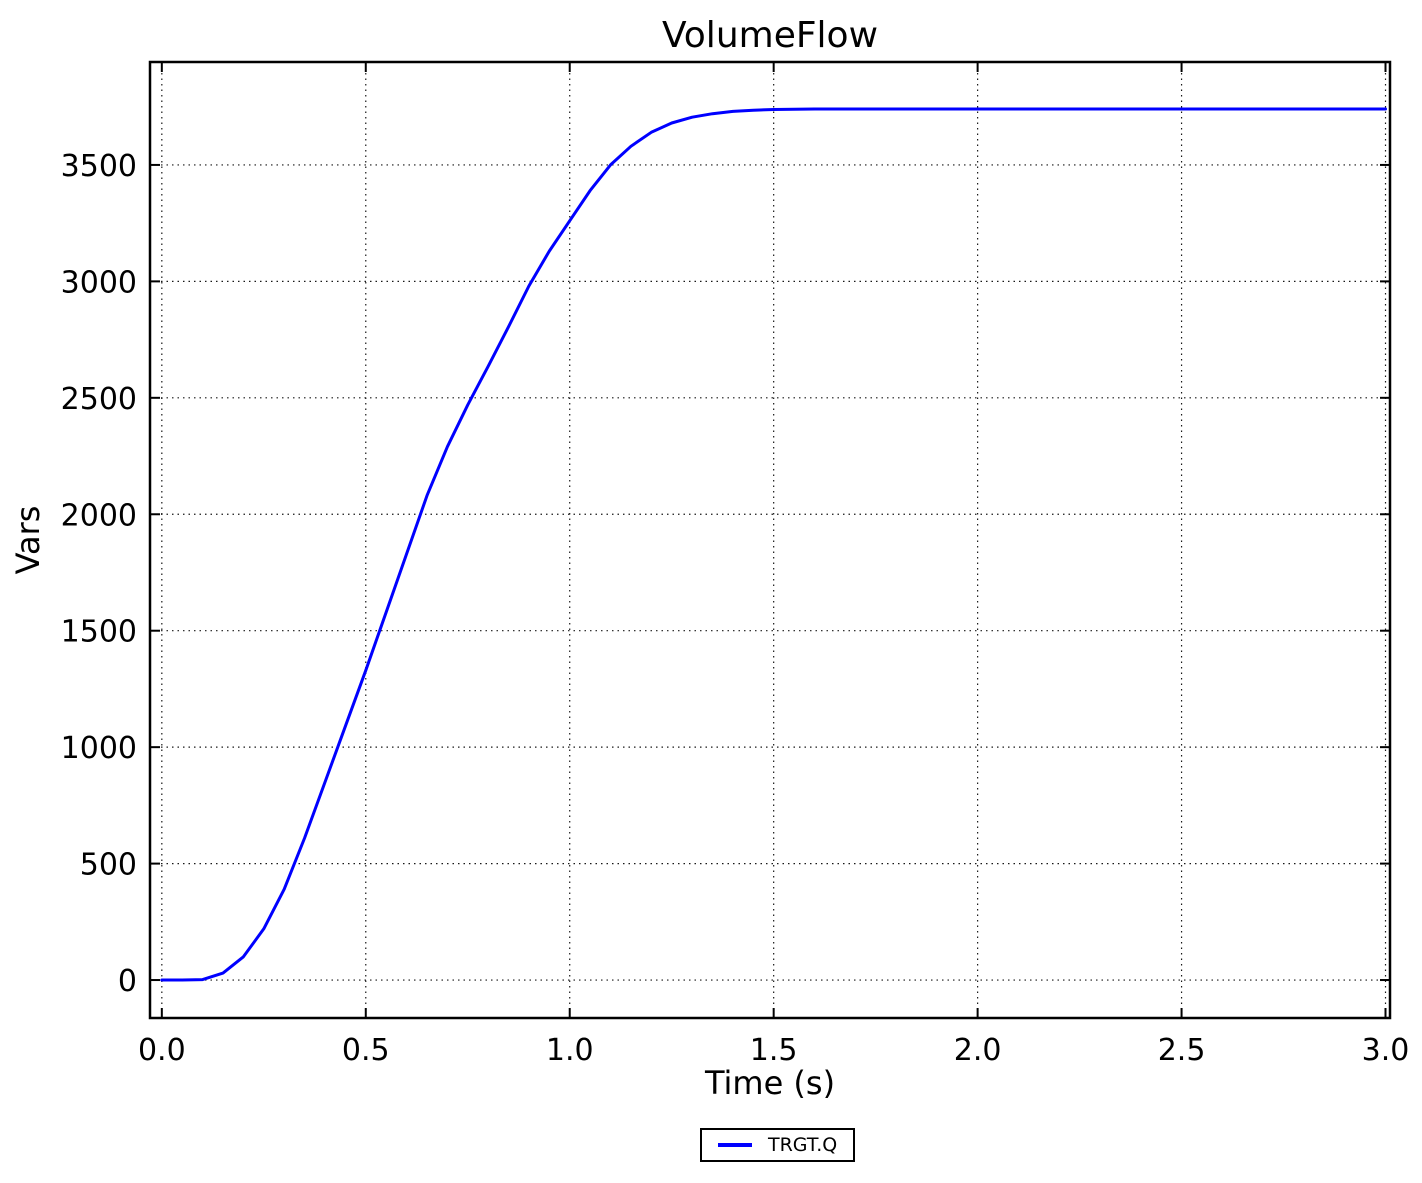 This screenshot has height=1183, width=1422. Describe the element at coordinates (770, 35) in the screenshot. I see `chart-title: VolumeFlow` at that location.